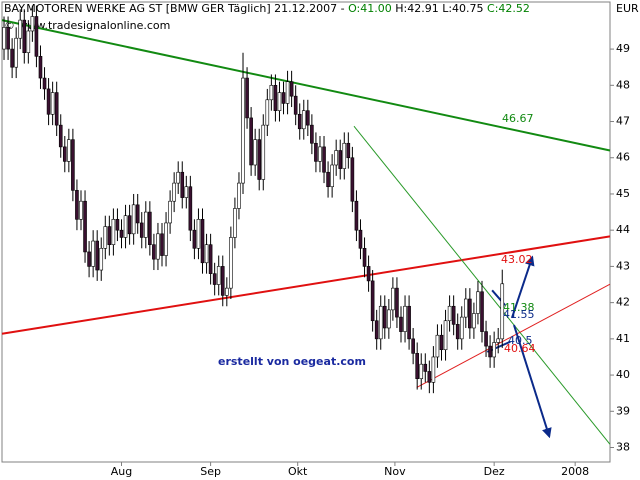  Describe the element at coordinates (623, 265) in the screenshot. I see `y-tick-label: 43` at that location.